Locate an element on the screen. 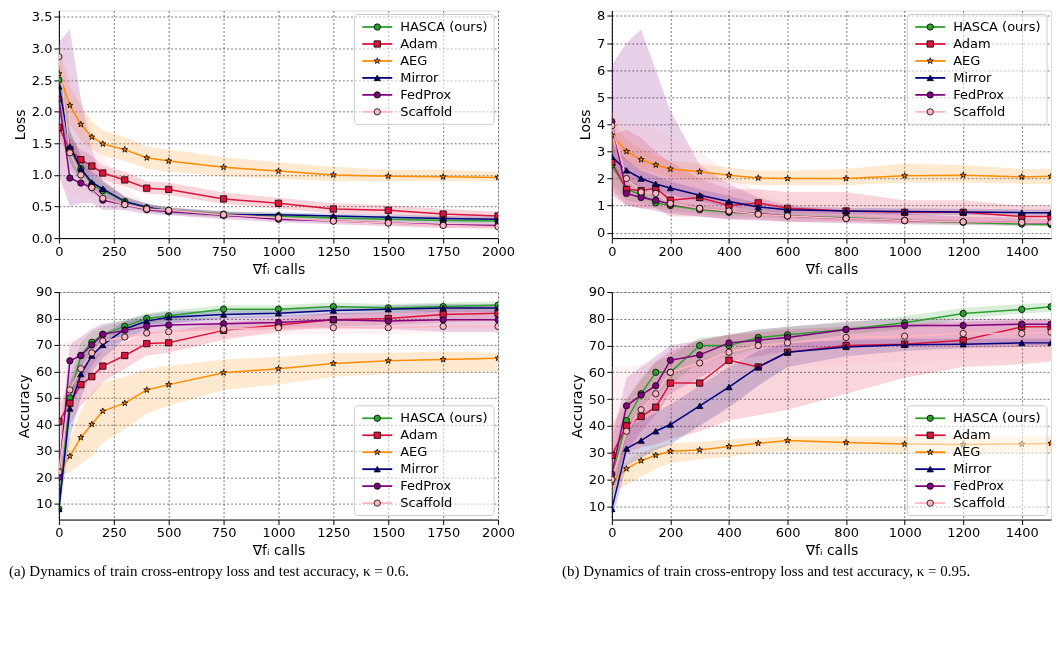 Image resolution: width=1060 pixels, height=664 pixels. y-tick-label: 50 is located at coordinates (44, 398).